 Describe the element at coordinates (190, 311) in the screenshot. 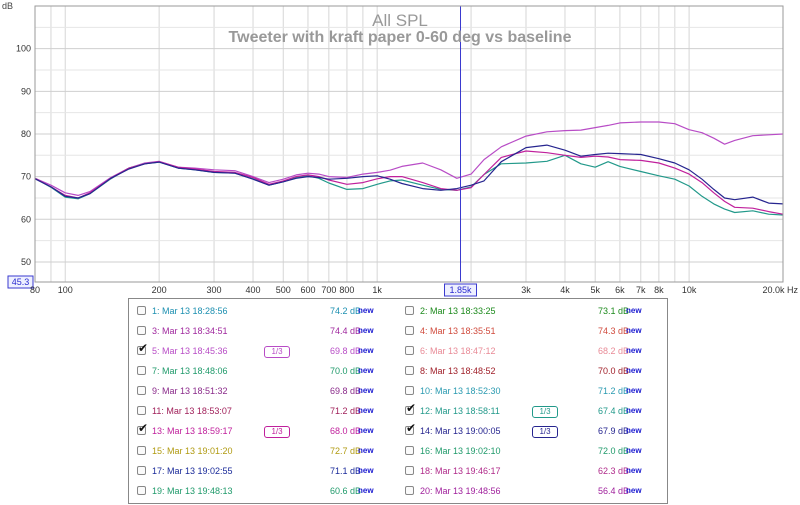

I see `measurement-name: 1: Mar 13 18:28:56` at that location.